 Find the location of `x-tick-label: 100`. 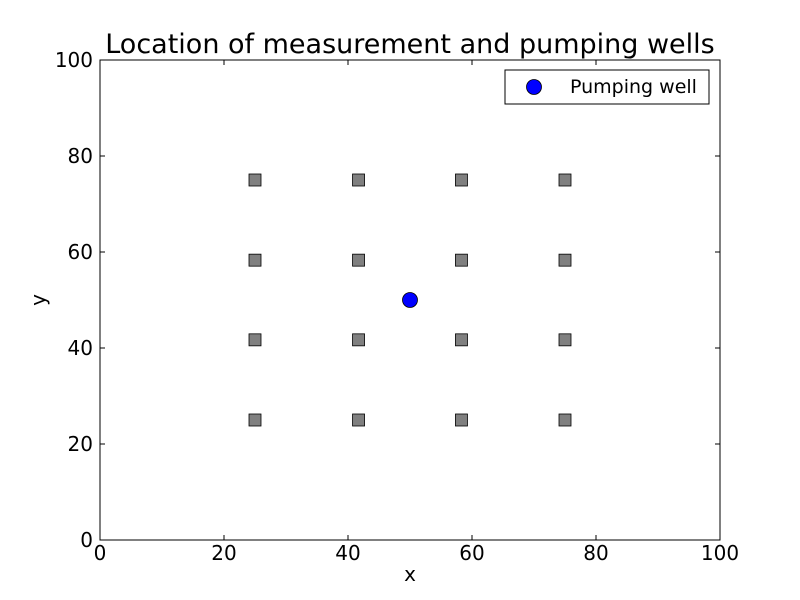

x-tick-label: 100 is located at coordinates (720, 553).